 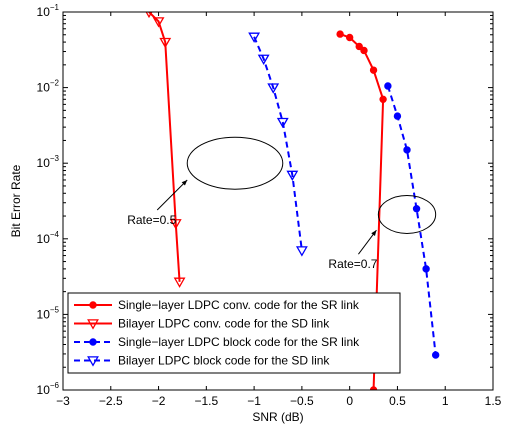 What do you see at coordinates (493, 401) in the screenshot?
I see `x-tick-label-10: 1.5` at bounding box center [493, 401].